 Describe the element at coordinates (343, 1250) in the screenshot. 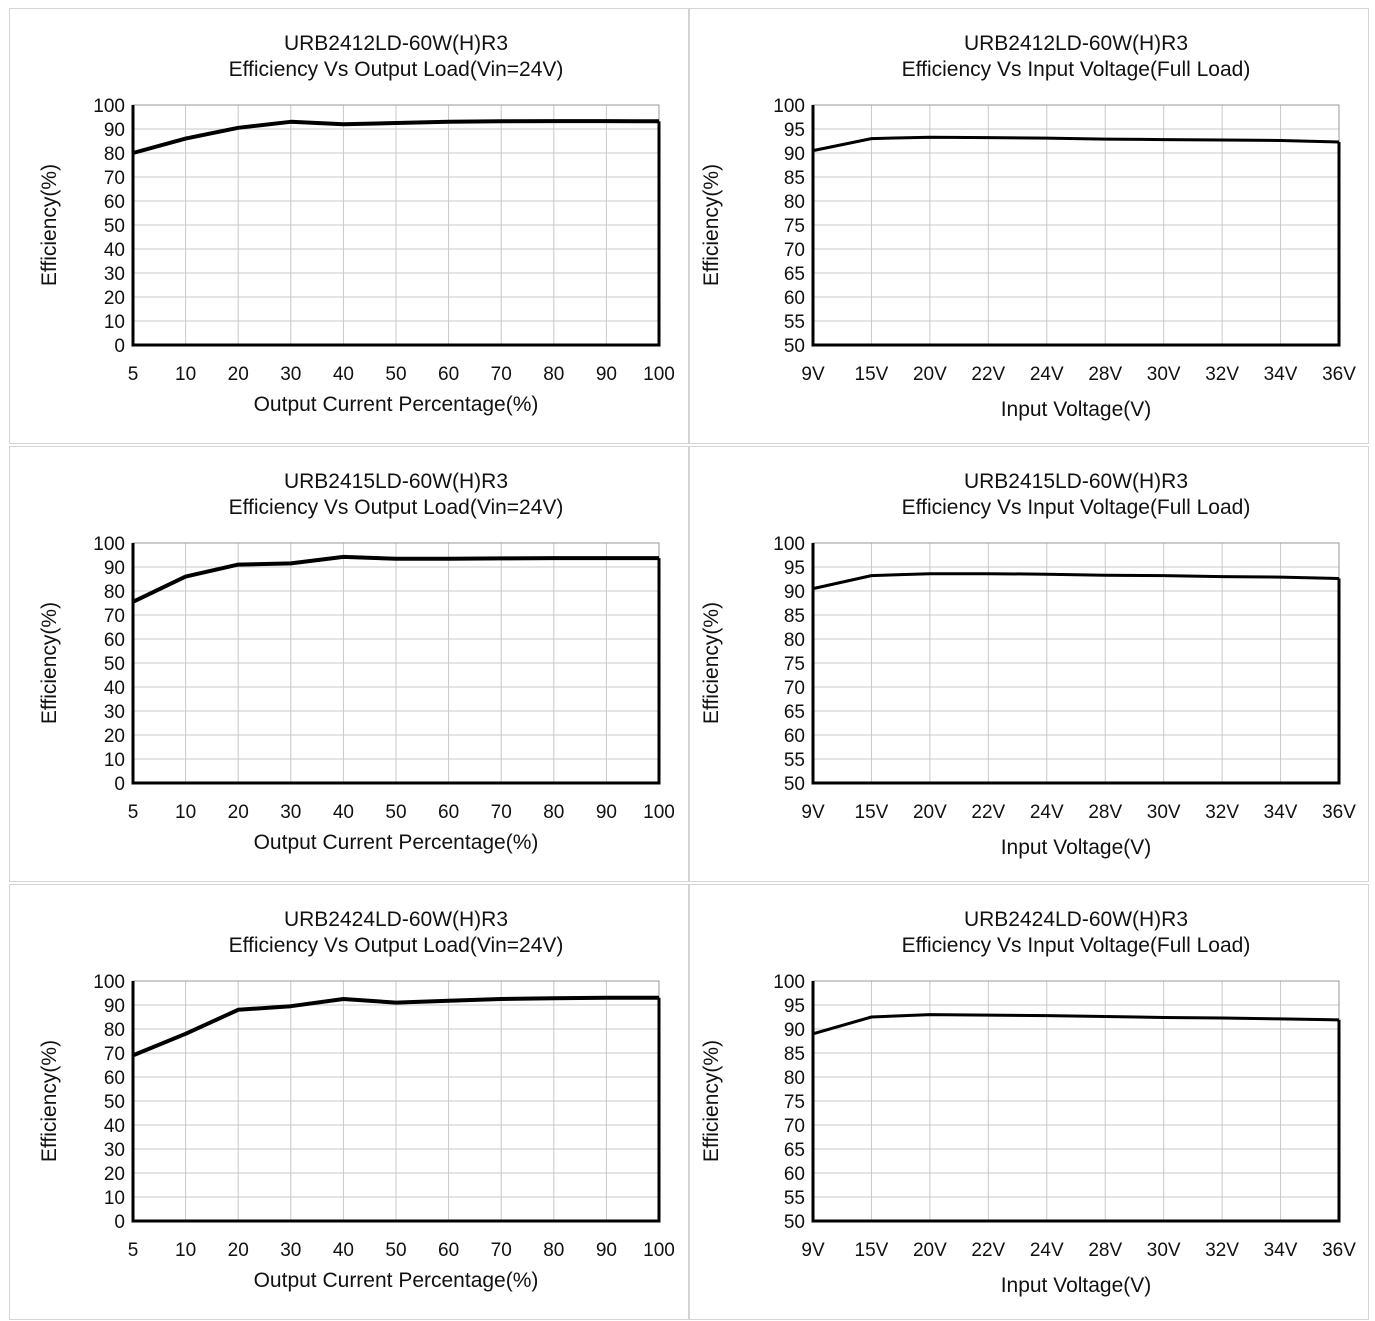

I see `x-tick-label: 40` at that location.